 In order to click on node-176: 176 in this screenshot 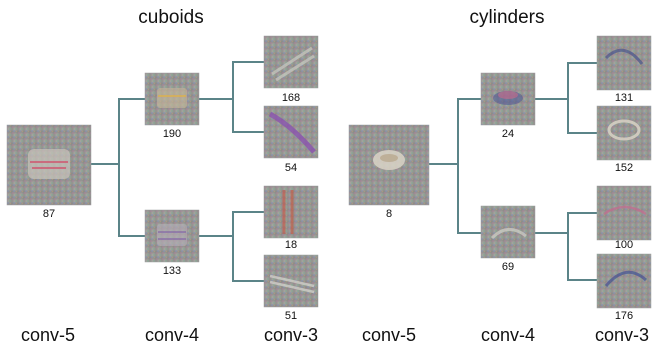, I will do `click(624, 287)`.